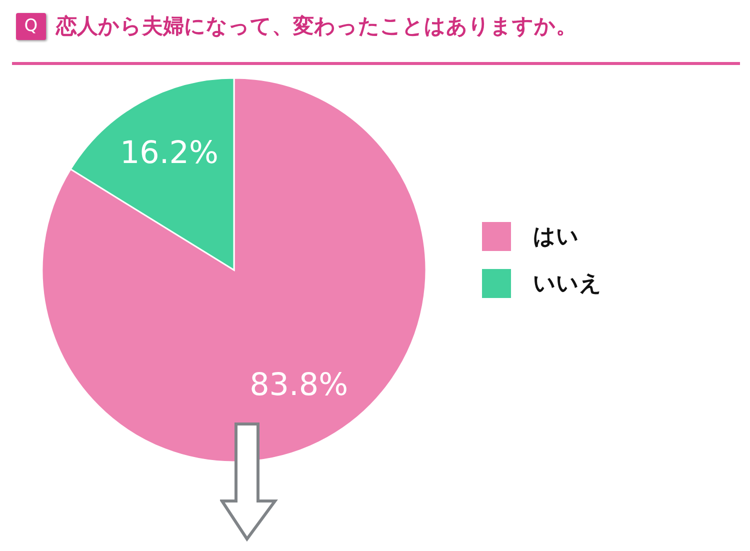  What do you see at coordinates (31, 26) in the screenshot?
I see `text: Q` at bounding box center [31, 26].